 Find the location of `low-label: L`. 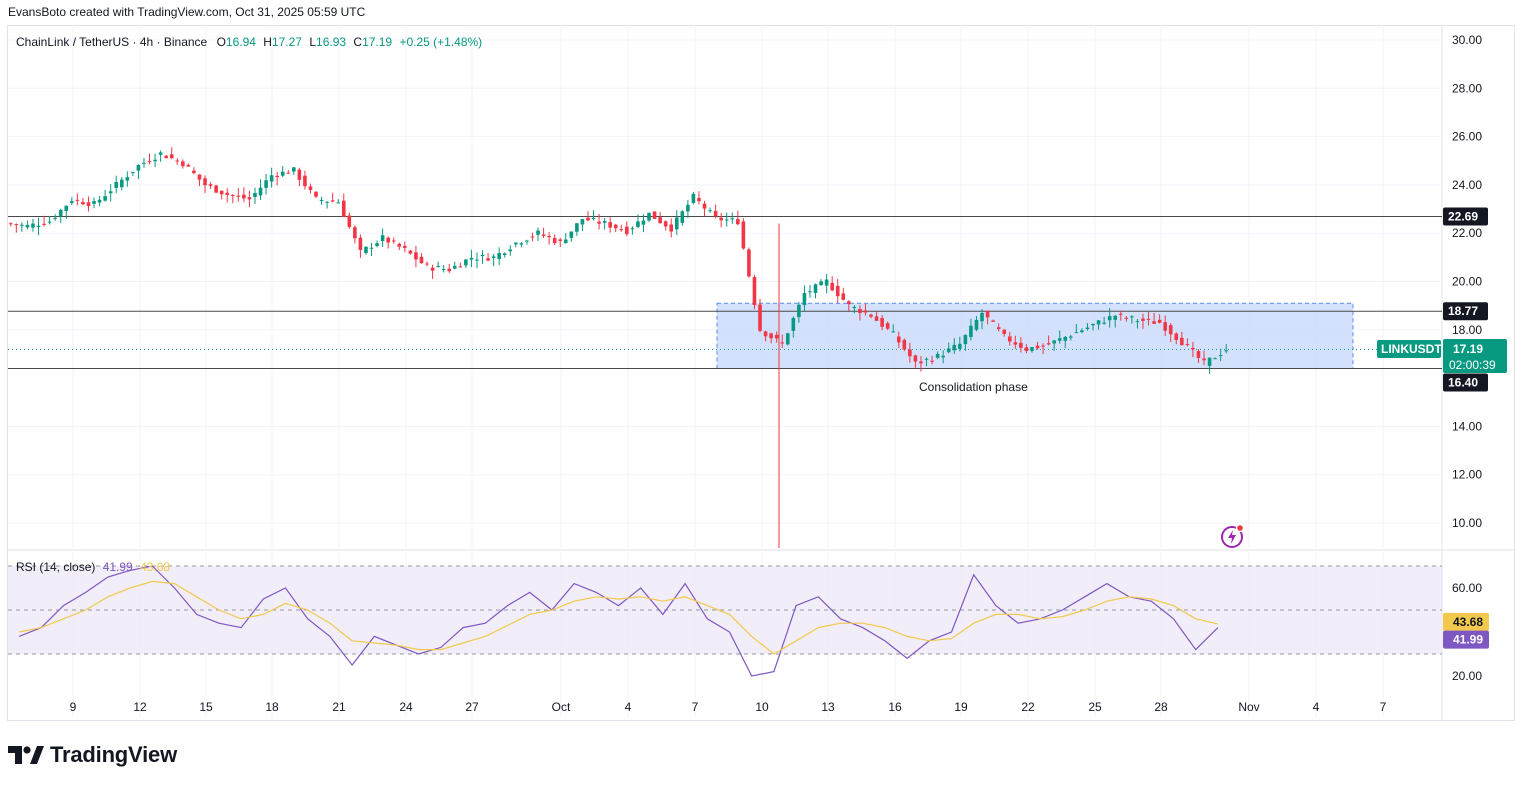

low-label: L is located at coordinates (313, 42).